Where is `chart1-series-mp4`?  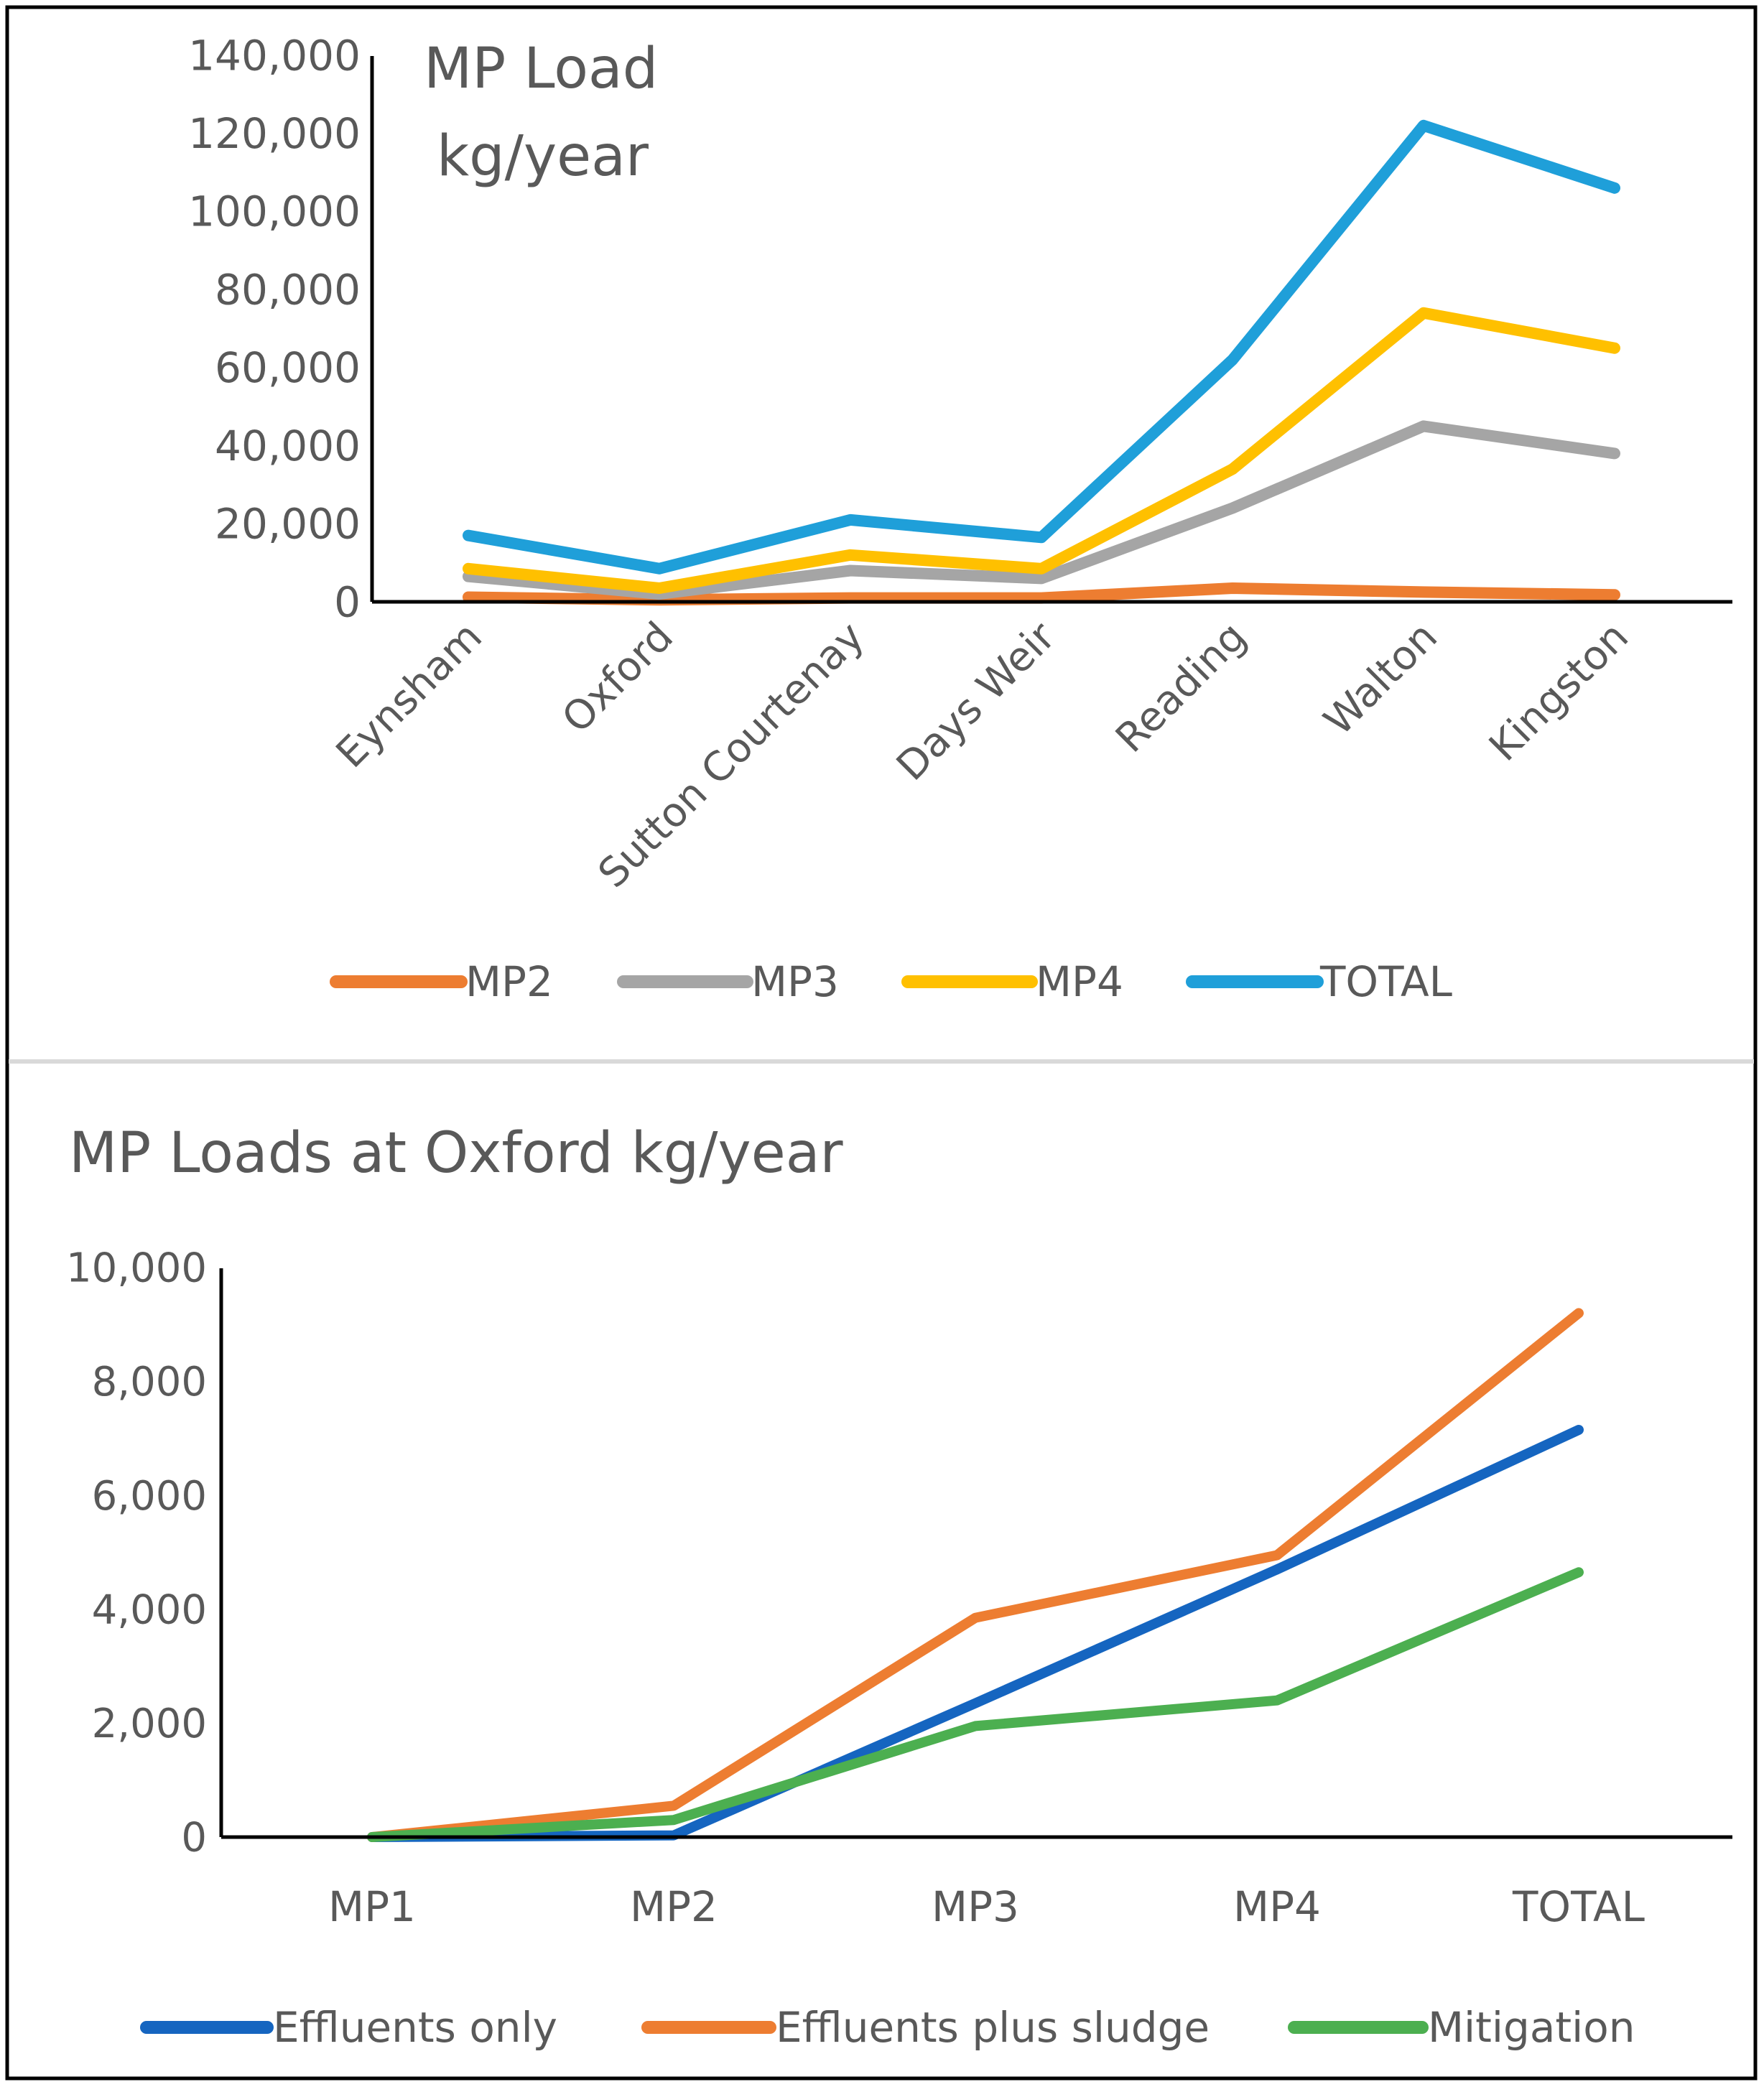 chart1-series-mp4 is located at coordinates (1041, 450).